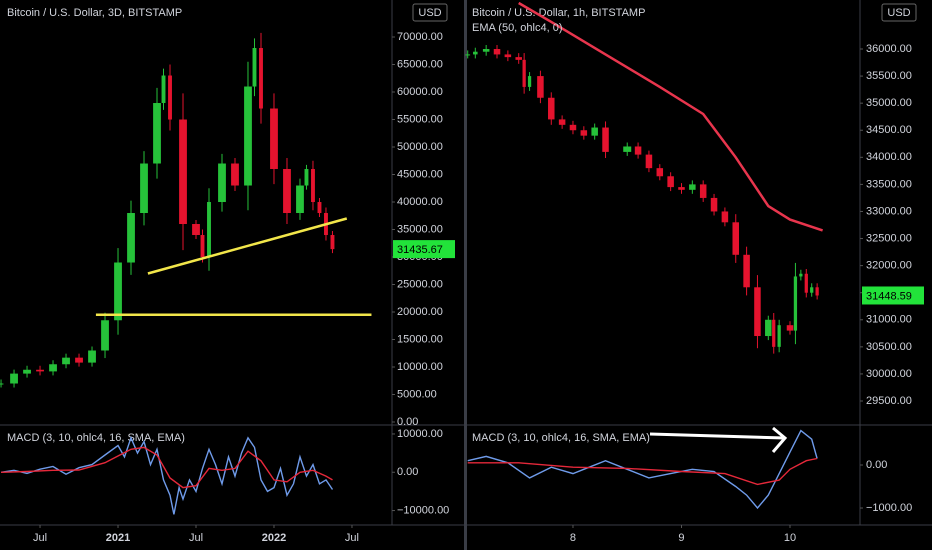 The height and width of the screenshot is (550, 932). What do you see at coordinates (889, 49) in the screenshot?
I see `y-tick-label: 36000.00` at bounding box center [889, 49].